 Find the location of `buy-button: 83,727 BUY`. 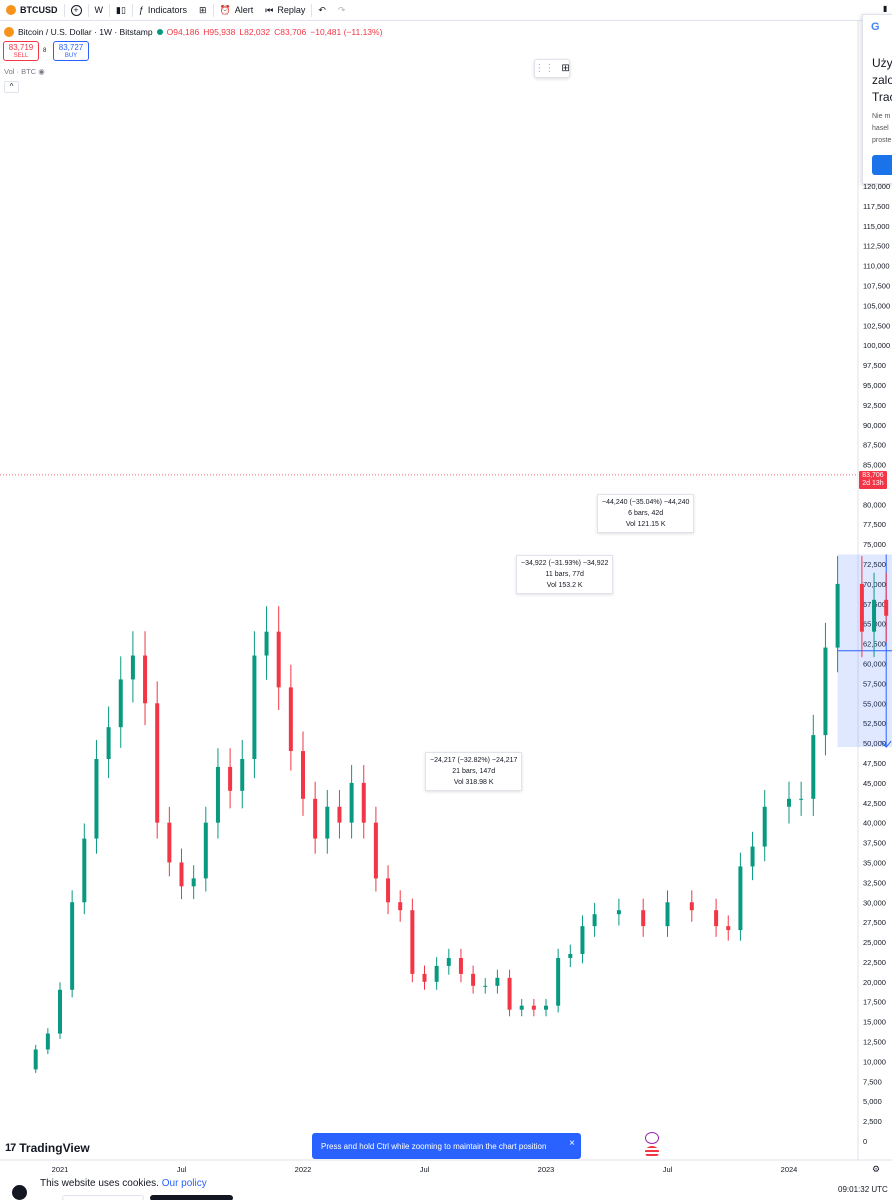

buy-button: 83,727 BUY is located at coordinates (71, 51).